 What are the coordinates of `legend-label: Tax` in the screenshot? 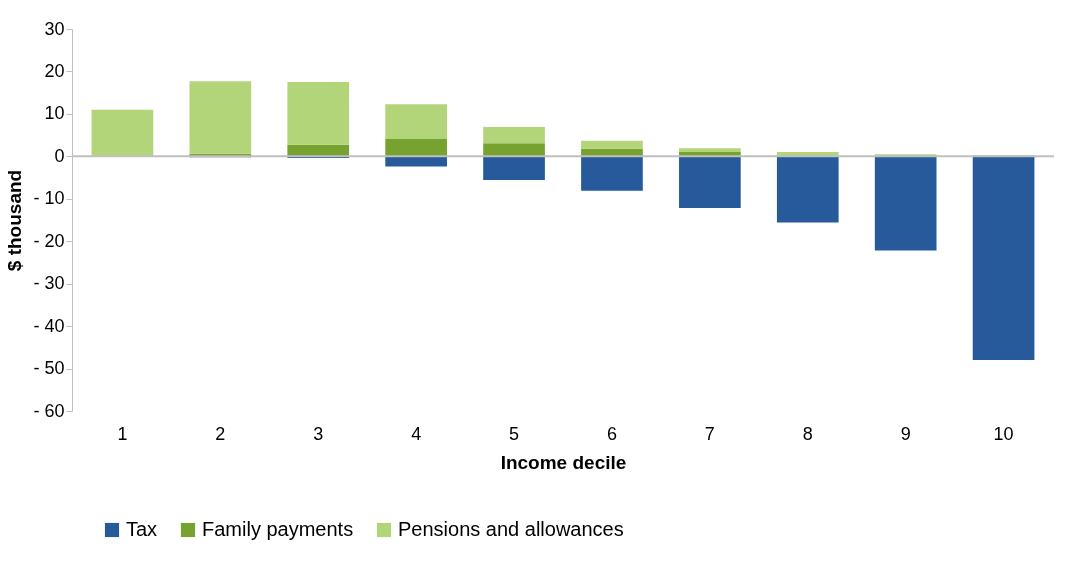 It's located at (142, 529).